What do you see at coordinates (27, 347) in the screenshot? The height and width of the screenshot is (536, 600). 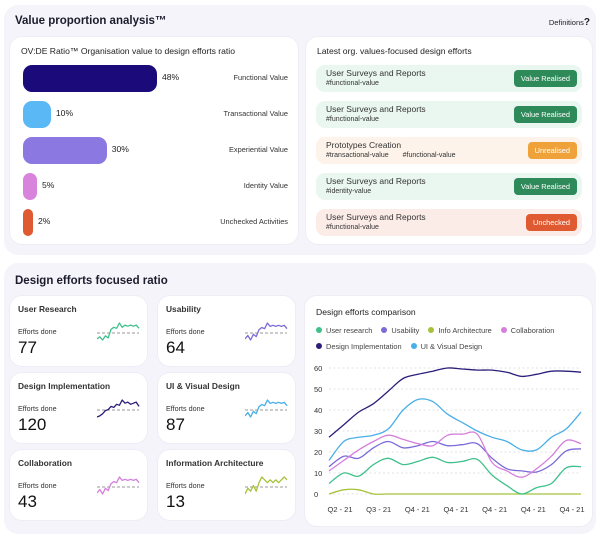 I see `stat-value: 77` at bounding box center [27, 347].